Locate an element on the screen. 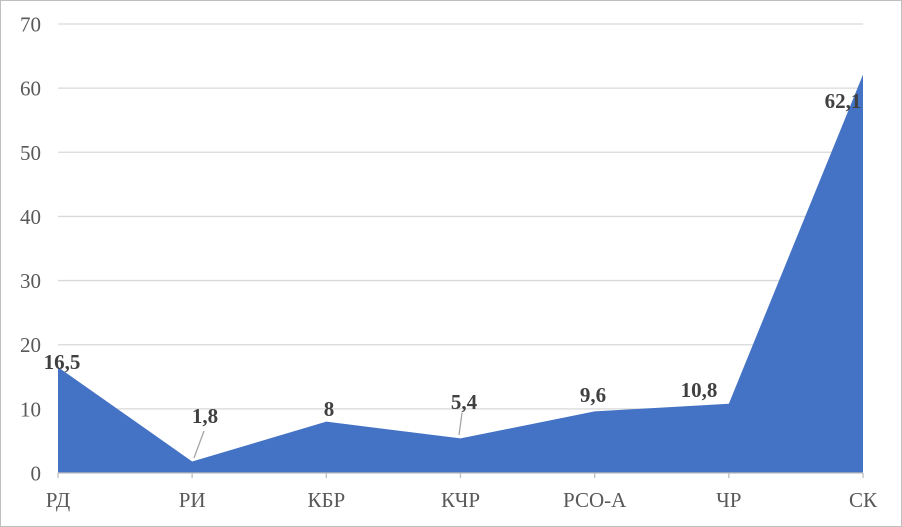 The height and width of the screenshot is (527, 902). x-axis-label: РД is located at coordinates (58, 500).